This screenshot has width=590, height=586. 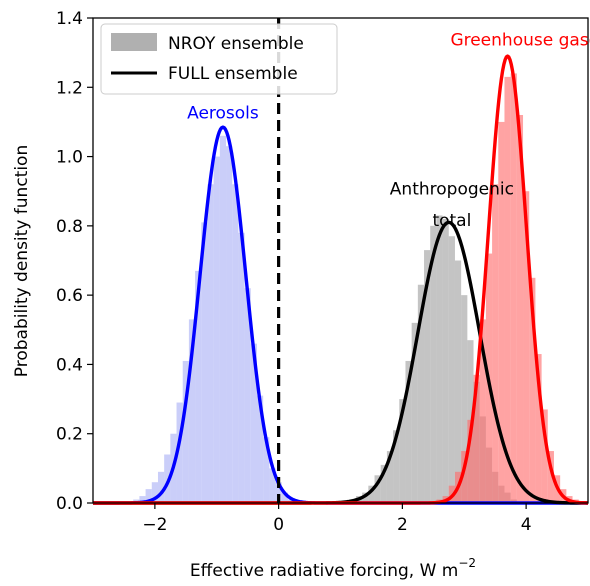 I want to click on y-axis-label: Probability density function, so click(x=22, y=261).